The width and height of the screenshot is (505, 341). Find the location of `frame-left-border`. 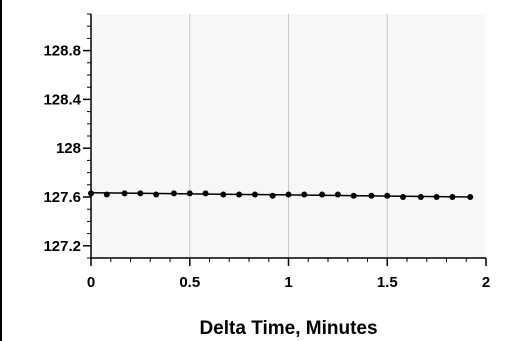

frame-left-border is located at coordinates (1, 170).